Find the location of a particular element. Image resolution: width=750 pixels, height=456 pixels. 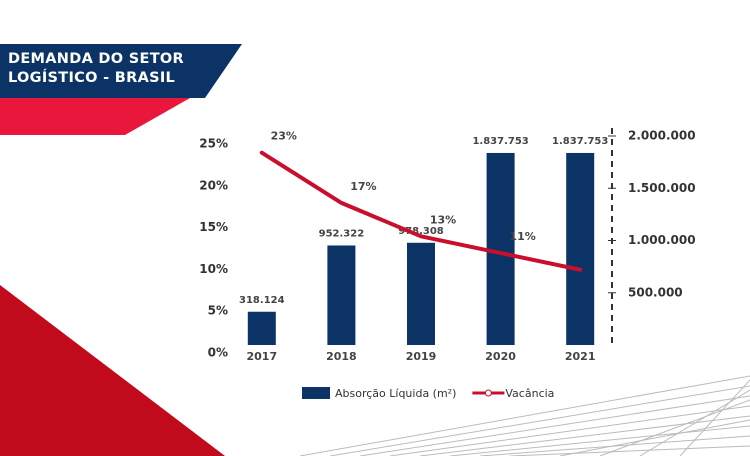

y-tick-label: 10% is located at coordinates (213, 269).